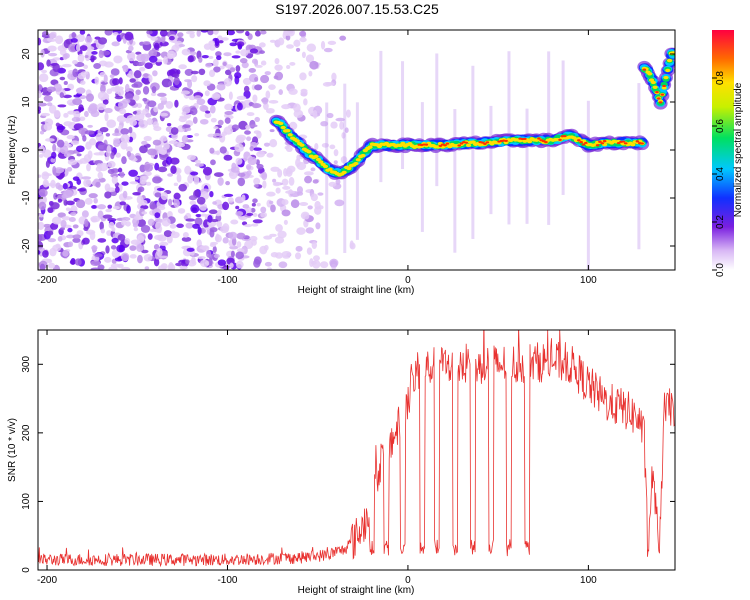 Image resolution: width=750 pixels, height=600 pixels. What do you see at coordinates (227, 580) in the screenshot?
I see `x-tick-label: -100` at bounding box center [227, 580].